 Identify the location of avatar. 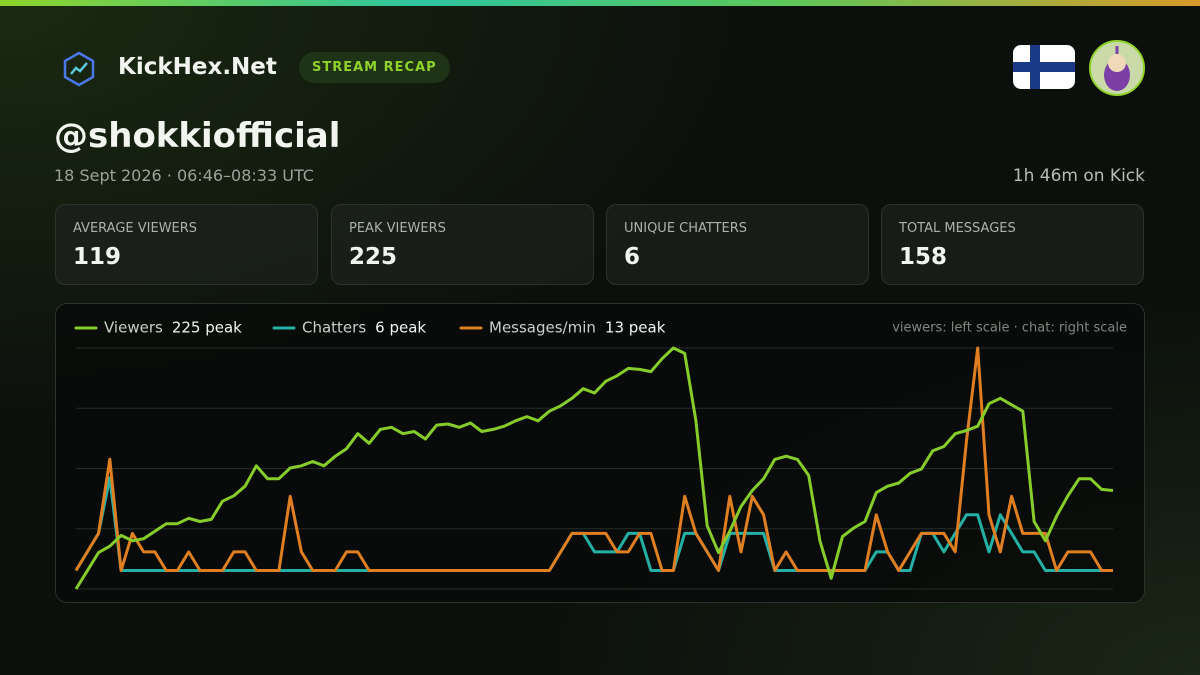
(1117, 68).